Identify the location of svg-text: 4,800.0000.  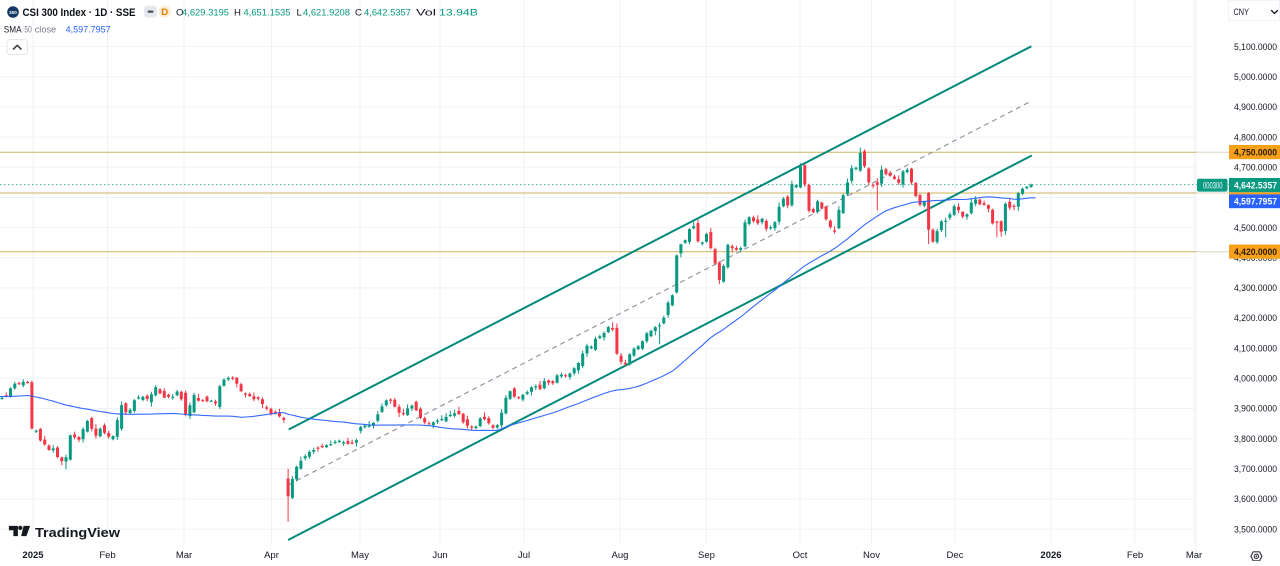
(1255, 137).